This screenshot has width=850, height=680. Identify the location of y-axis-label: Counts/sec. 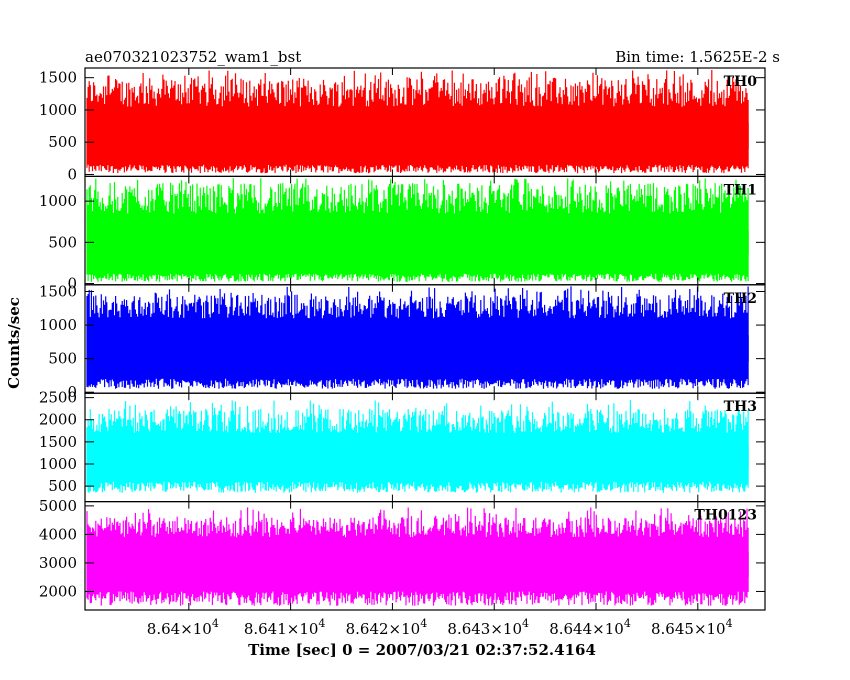
(14, 343).